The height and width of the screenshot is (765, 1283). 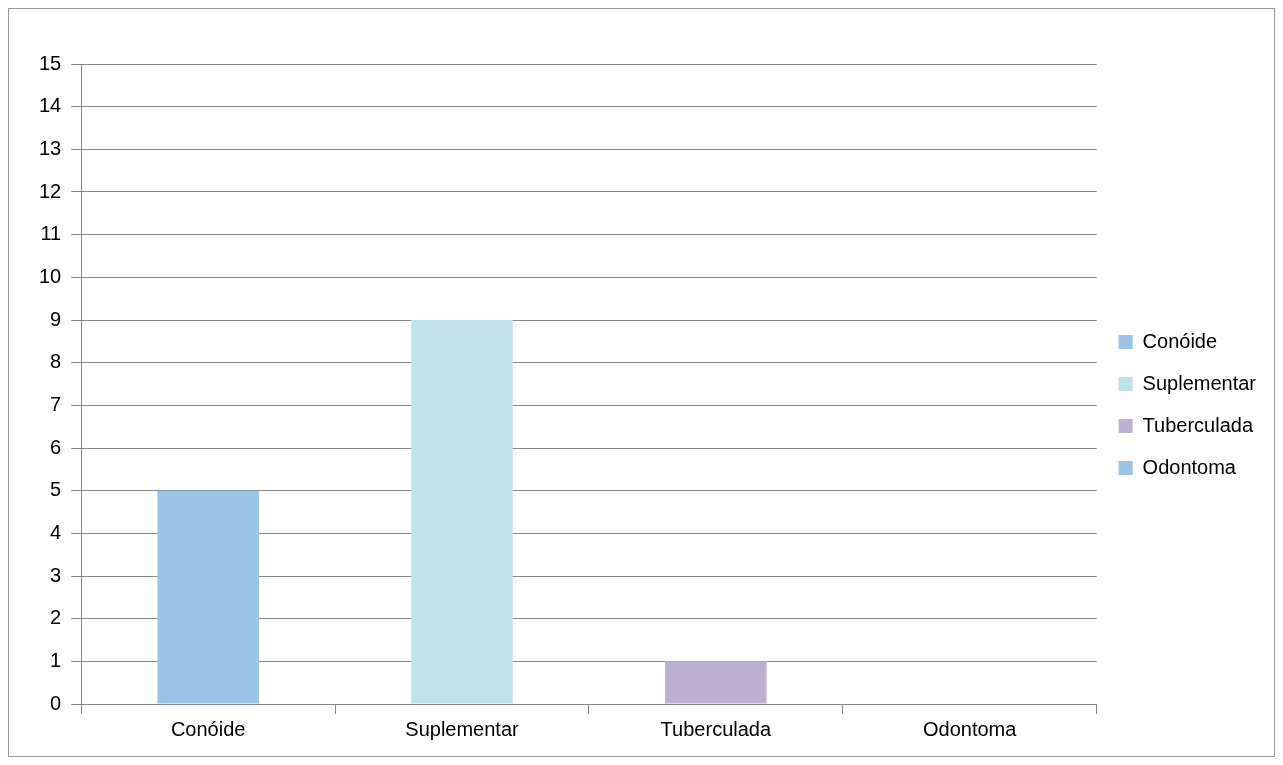 What do you see at coordinates (56, 489) in the screenshot?
I see `y-tick-label: 5` at bounding box center [56, 489].